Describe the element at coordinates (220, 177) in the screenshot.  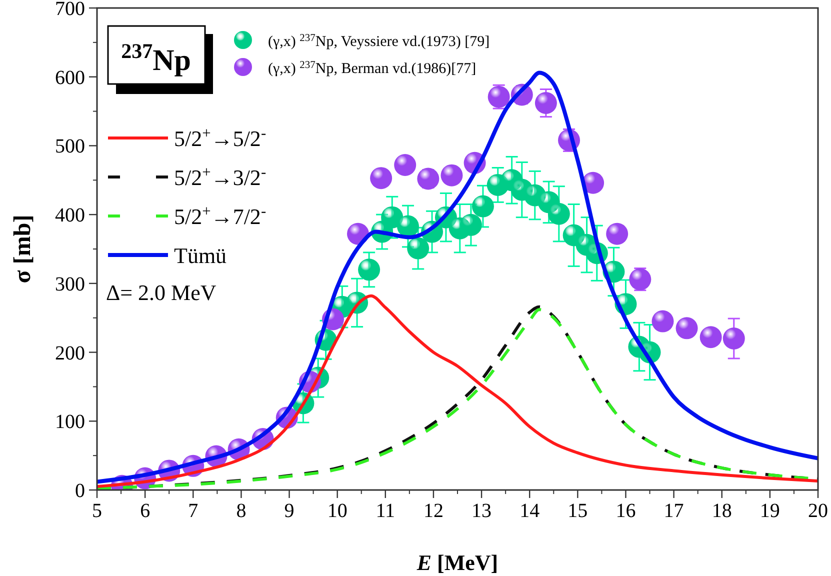
I see `legend-label: 5/2$^{+}$→3/2$^{-}$` at that location.